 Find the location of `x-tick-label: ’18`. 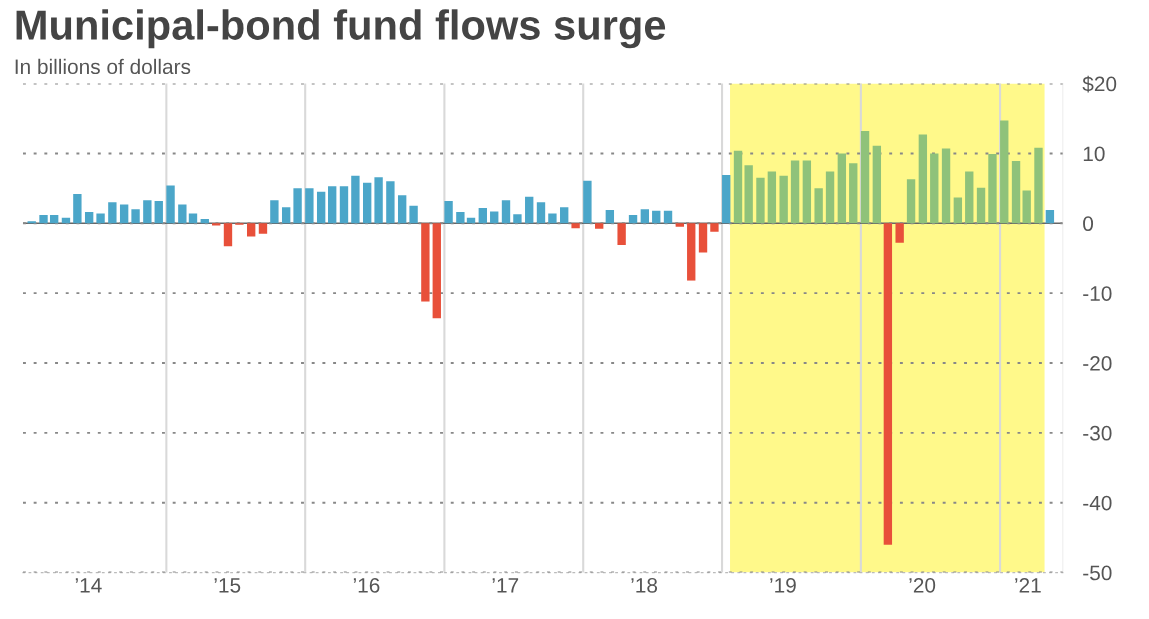

x-tick-label: ’18 is located at coordinates (644, 585).